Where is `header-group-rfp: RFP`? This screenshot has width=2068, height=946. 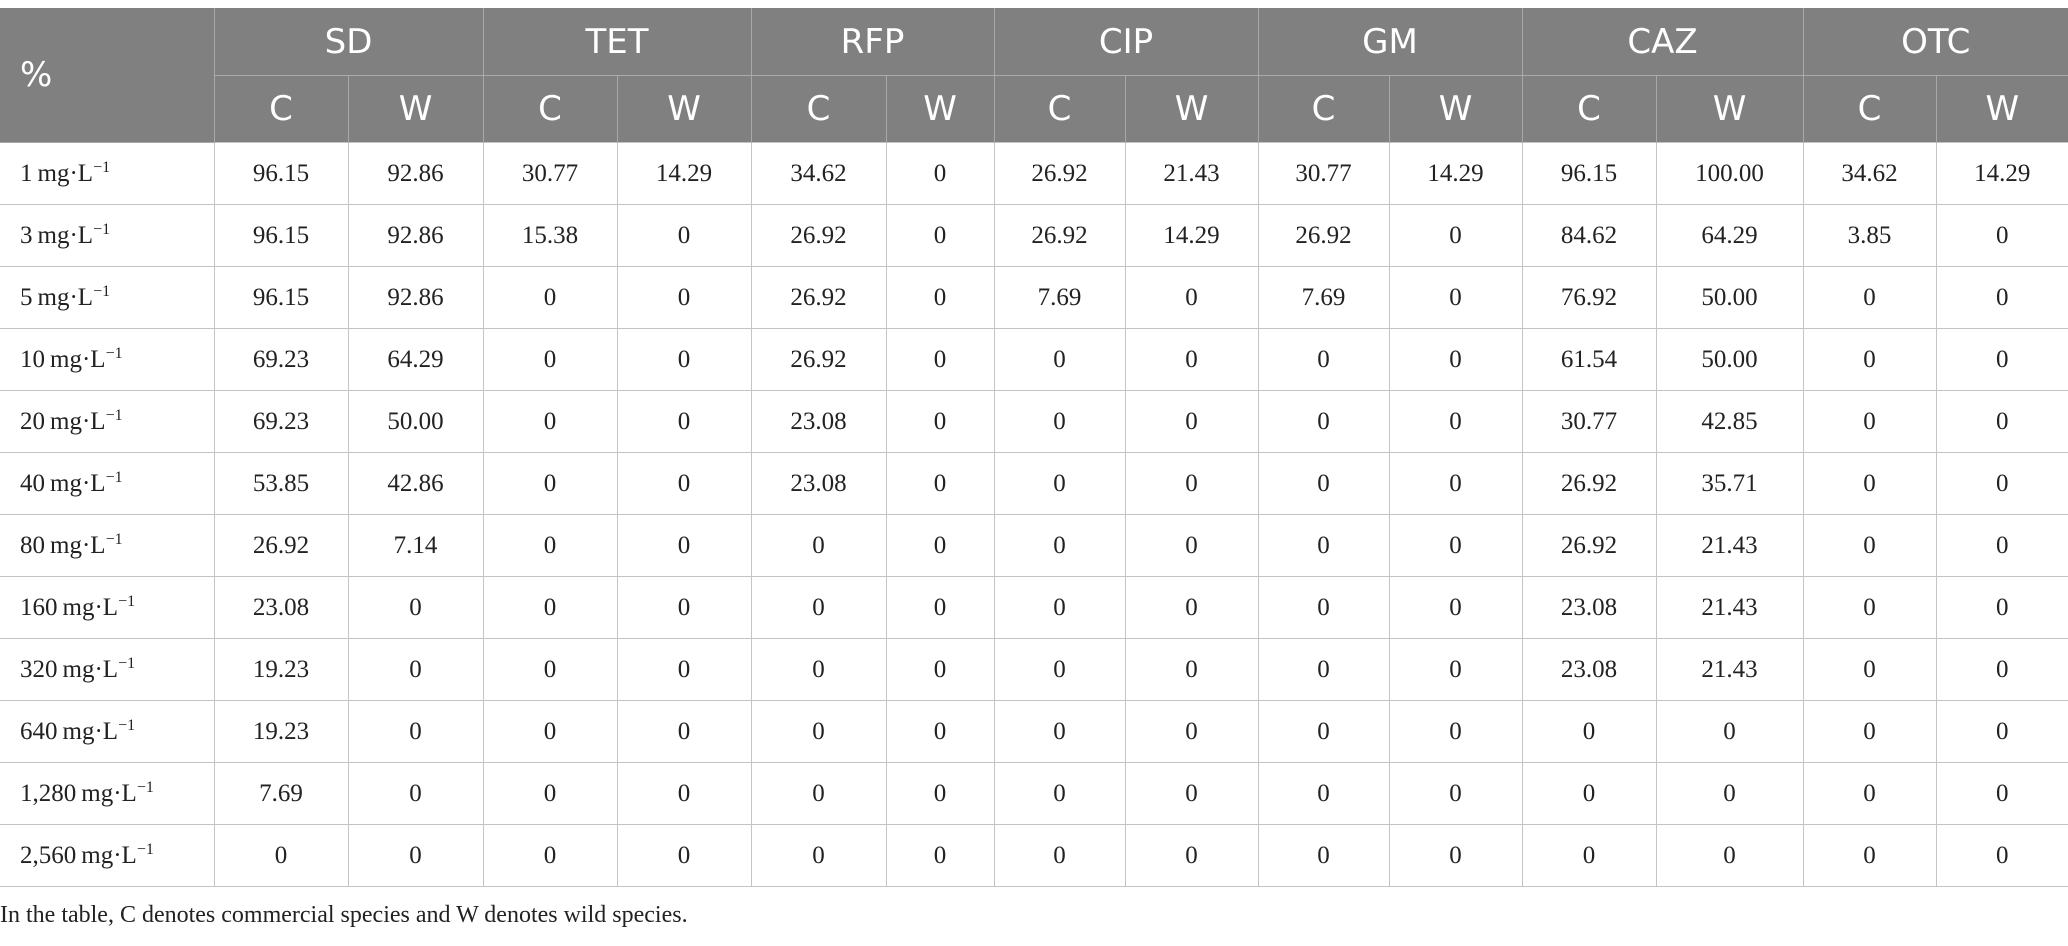
header-group-rfp: RFP is located at coordinates (872, 42).